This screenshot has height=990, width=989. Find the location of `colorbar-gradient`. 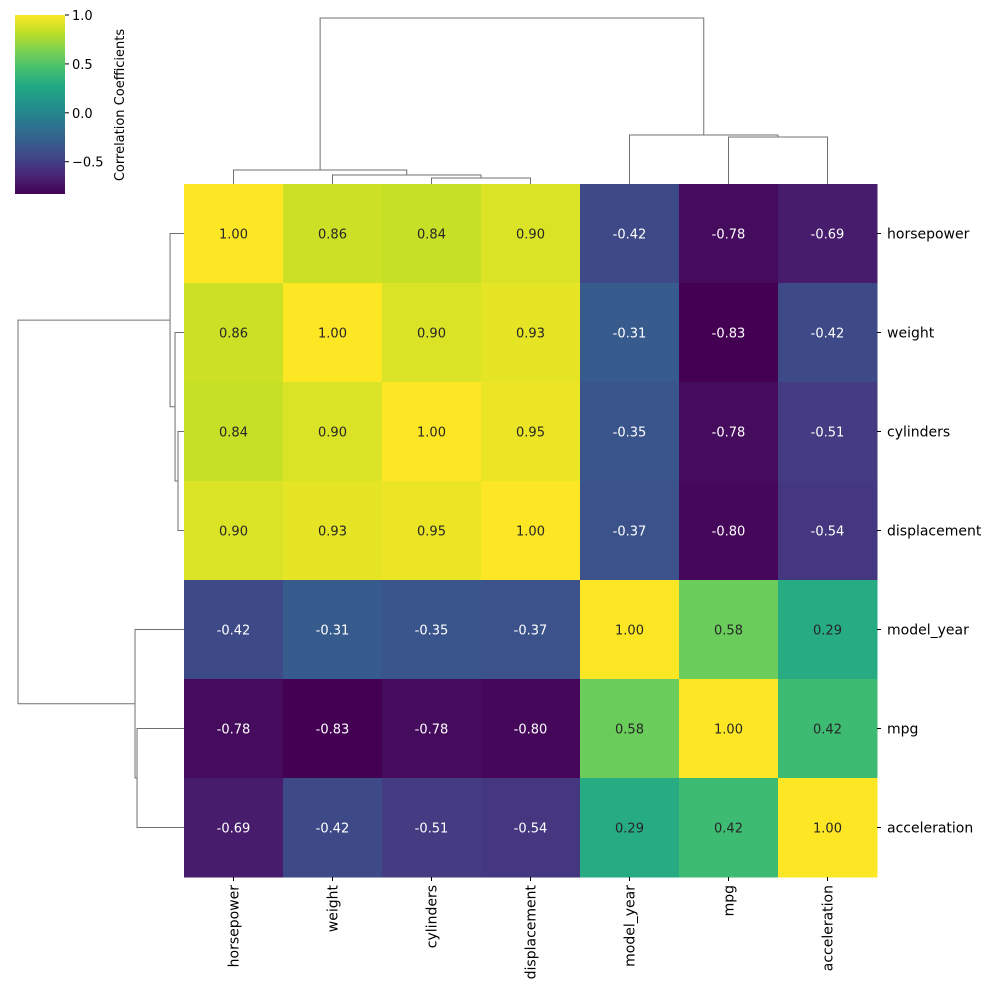

colorbar-gradient is located at coordinates (40, 104).